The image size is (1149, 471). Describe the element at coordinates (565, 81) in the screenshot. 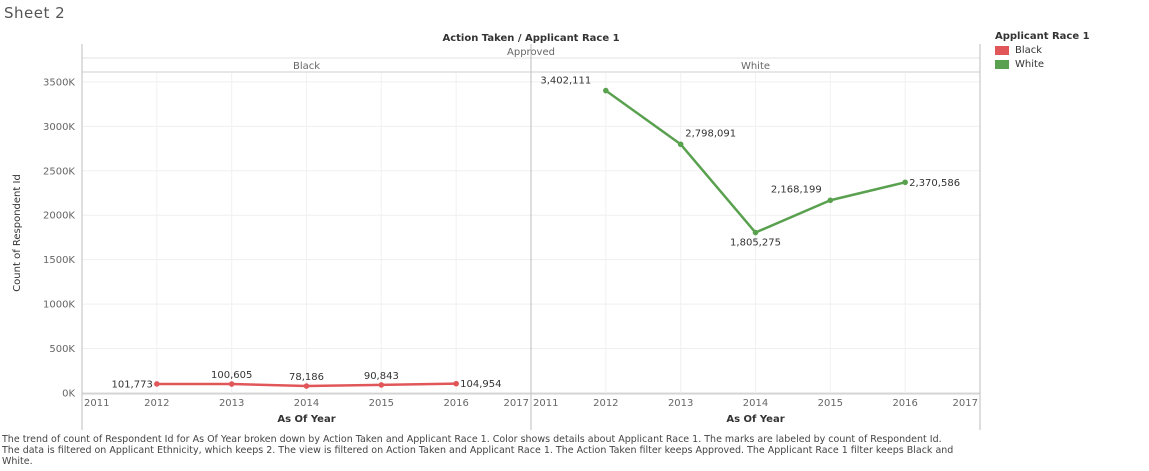

I see `data-label: 3,402,111` at that location.